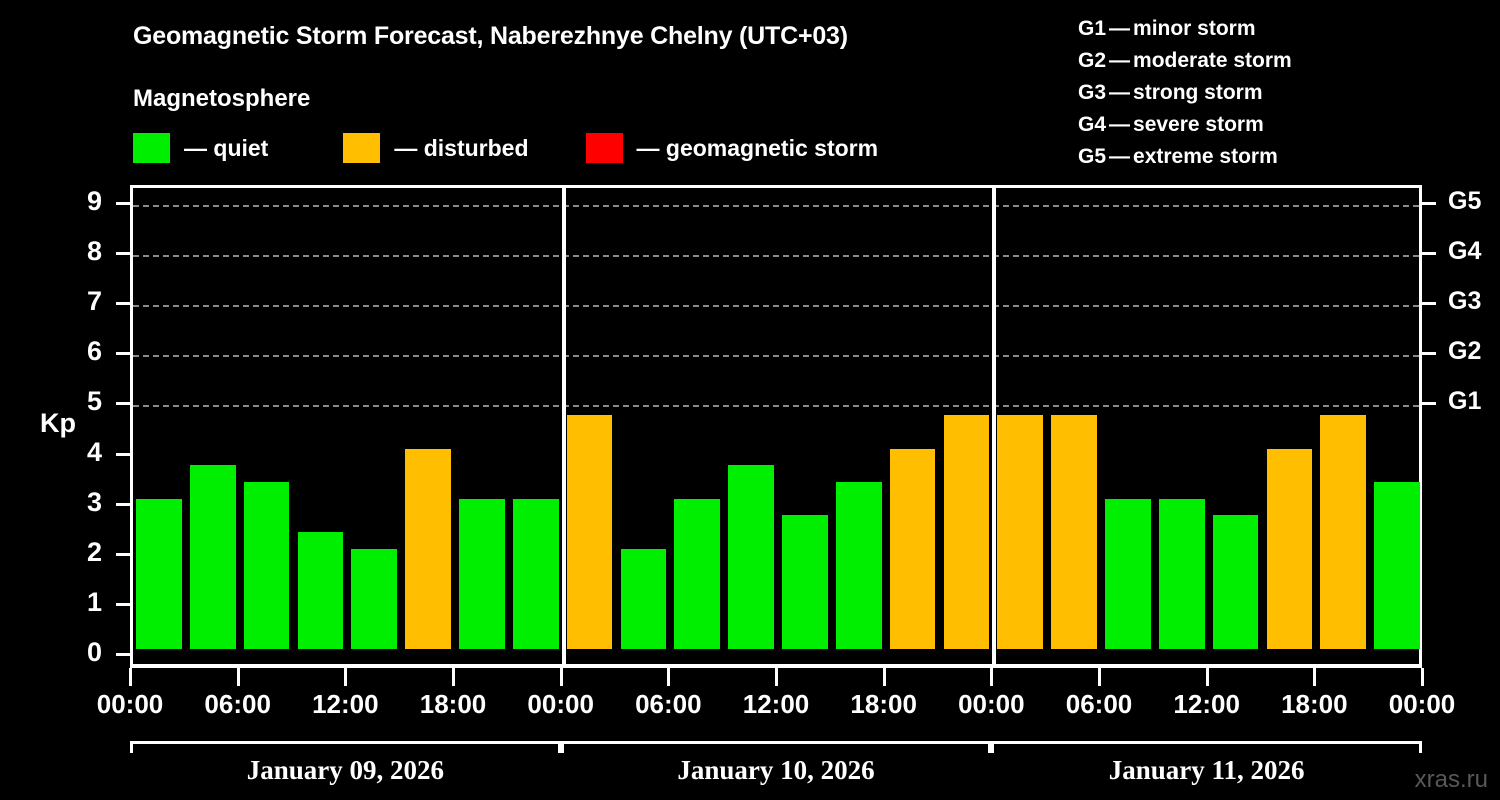 The image size is (1500, 800). What do you see at coordinates (776, 704) in the screenshot?
I see `x-tick-label-6: 12:00` at bounding box center [776, 704].